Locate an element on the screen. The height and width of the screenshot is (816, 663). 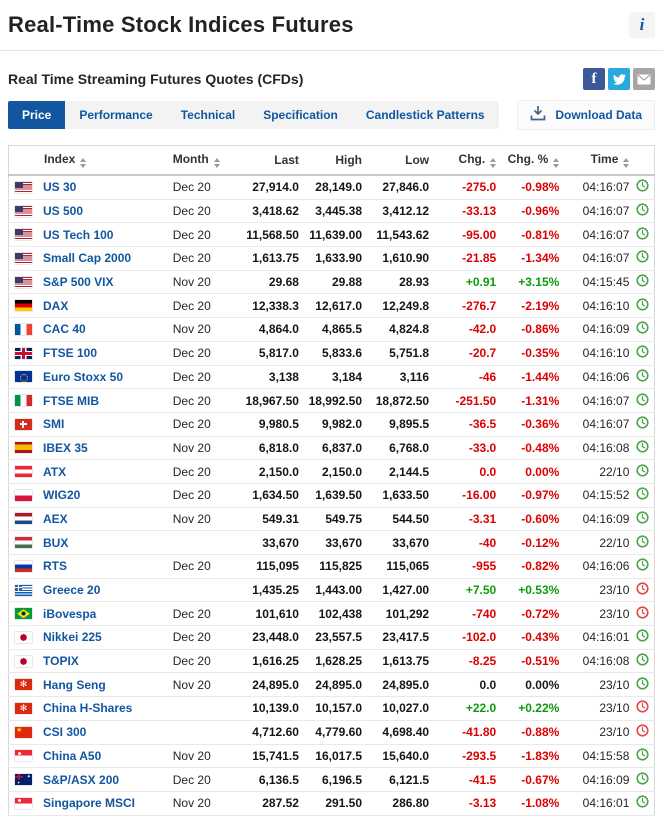
index-link: BUX is located at coordinates (56, 542).